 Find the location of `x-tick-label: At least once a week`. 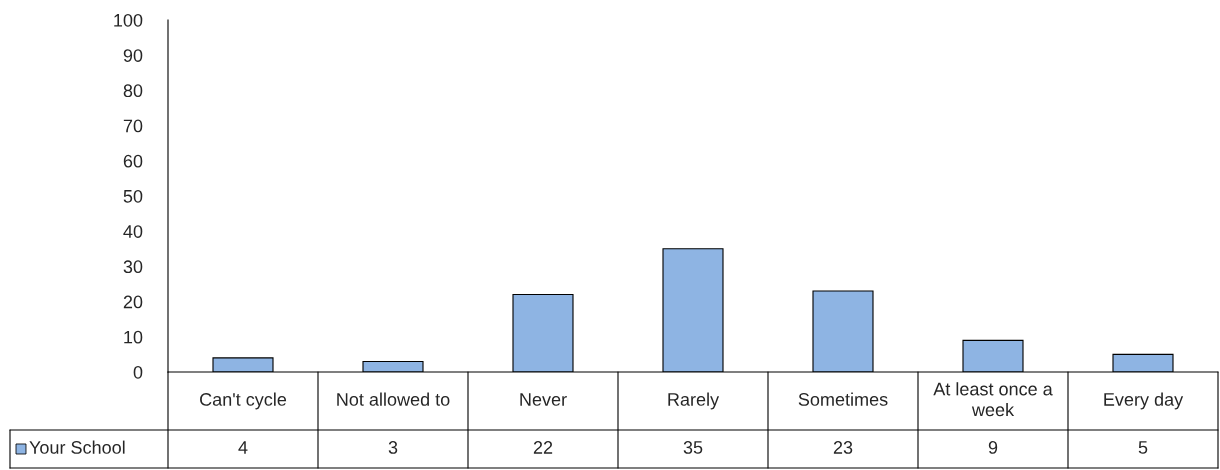

x-tick-label: At least once a week is located at coordinates (993, 399).